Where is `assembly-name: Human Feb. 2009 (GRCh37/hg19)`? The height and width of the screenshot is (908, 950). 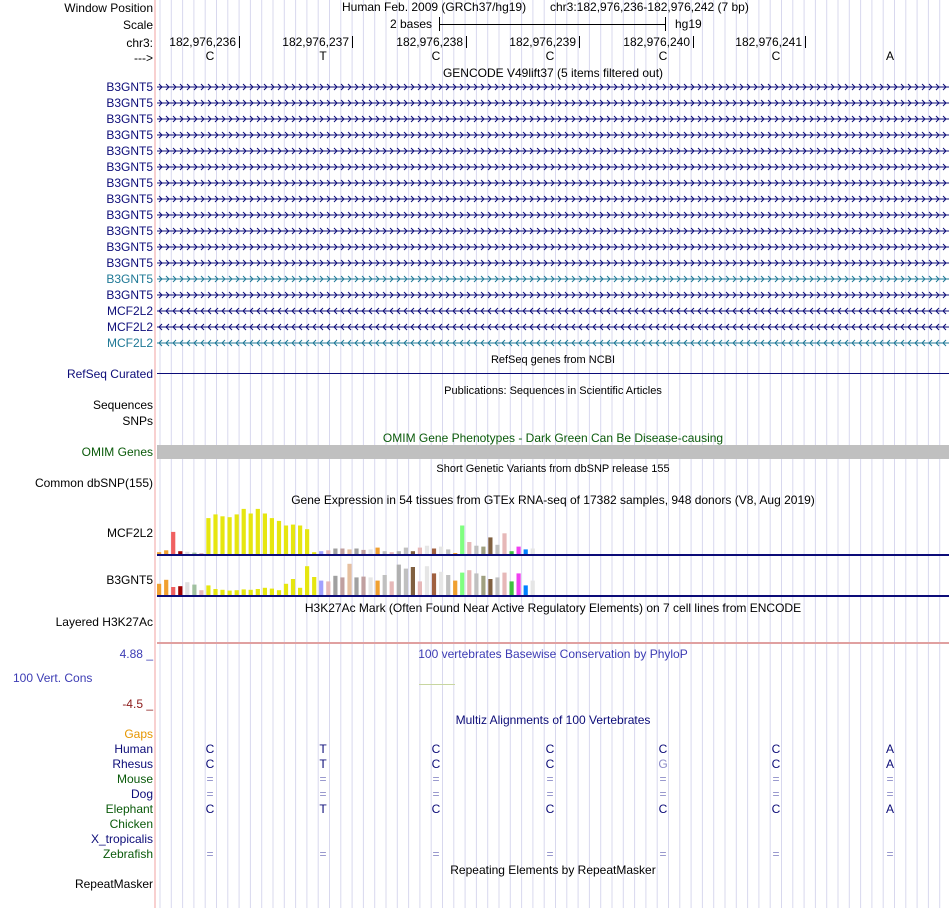
assembly-name: Human Feb. 2009 (GRCh37/hg19) is located at coordinates (434, 7).